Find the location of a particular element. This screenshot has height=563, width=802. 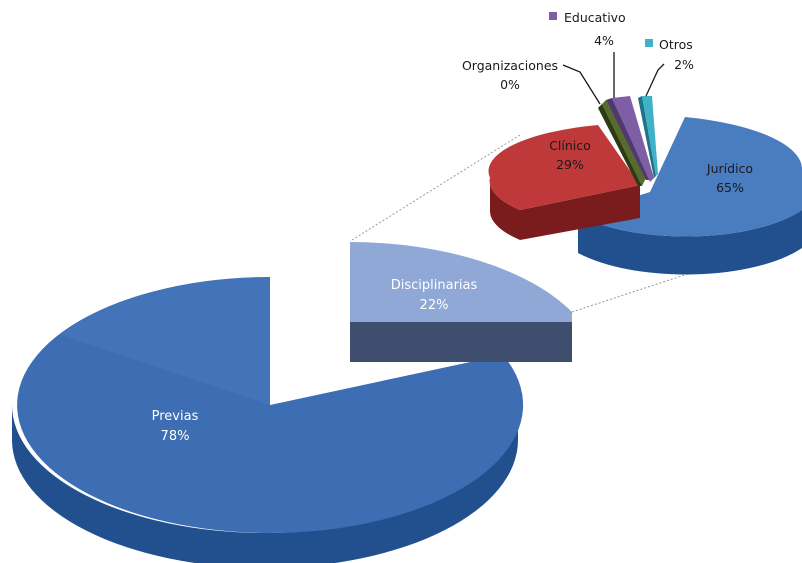

connector-line-top is located at coordinates (436, 187).